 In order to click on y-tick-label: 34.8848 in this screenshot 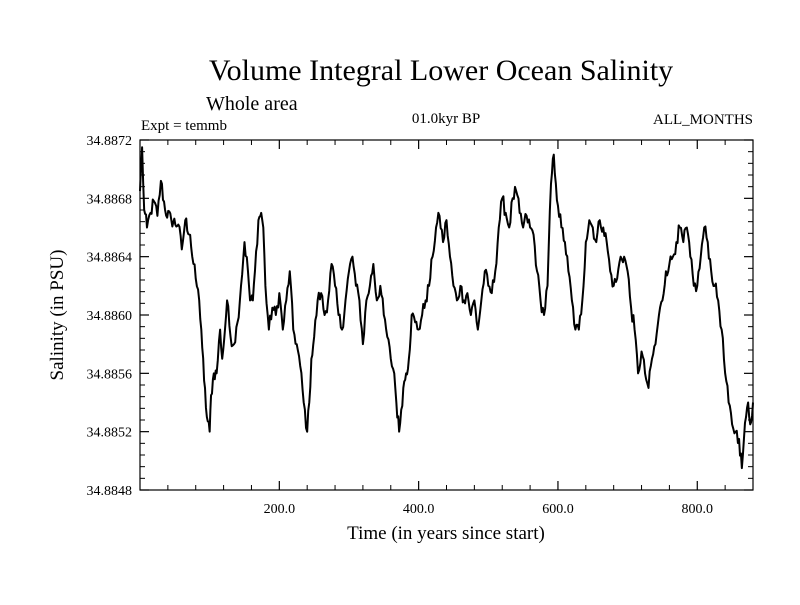, I will do `click(110, 491)`.